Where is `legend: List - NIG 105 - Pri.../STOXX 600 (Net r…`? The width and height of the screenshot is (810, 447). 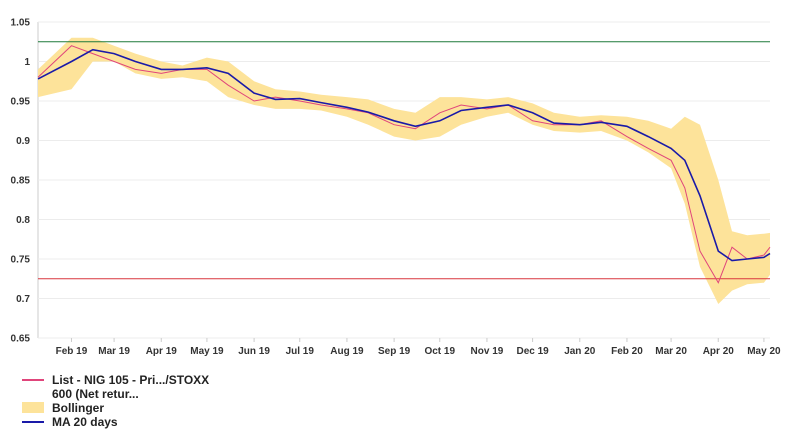 legend: List - NIG 105 - Pri.../STOXX 600 (Net r… is located at coordinates (115, 401).